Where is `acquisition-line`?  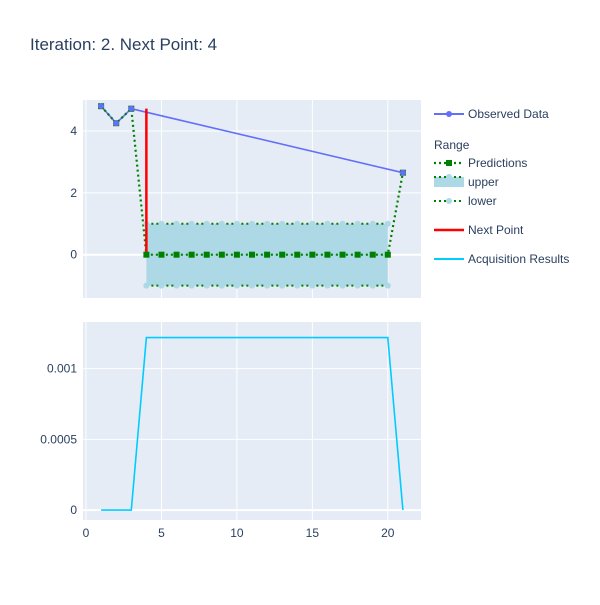
acquisition-line is located at coordinates (252, 423).